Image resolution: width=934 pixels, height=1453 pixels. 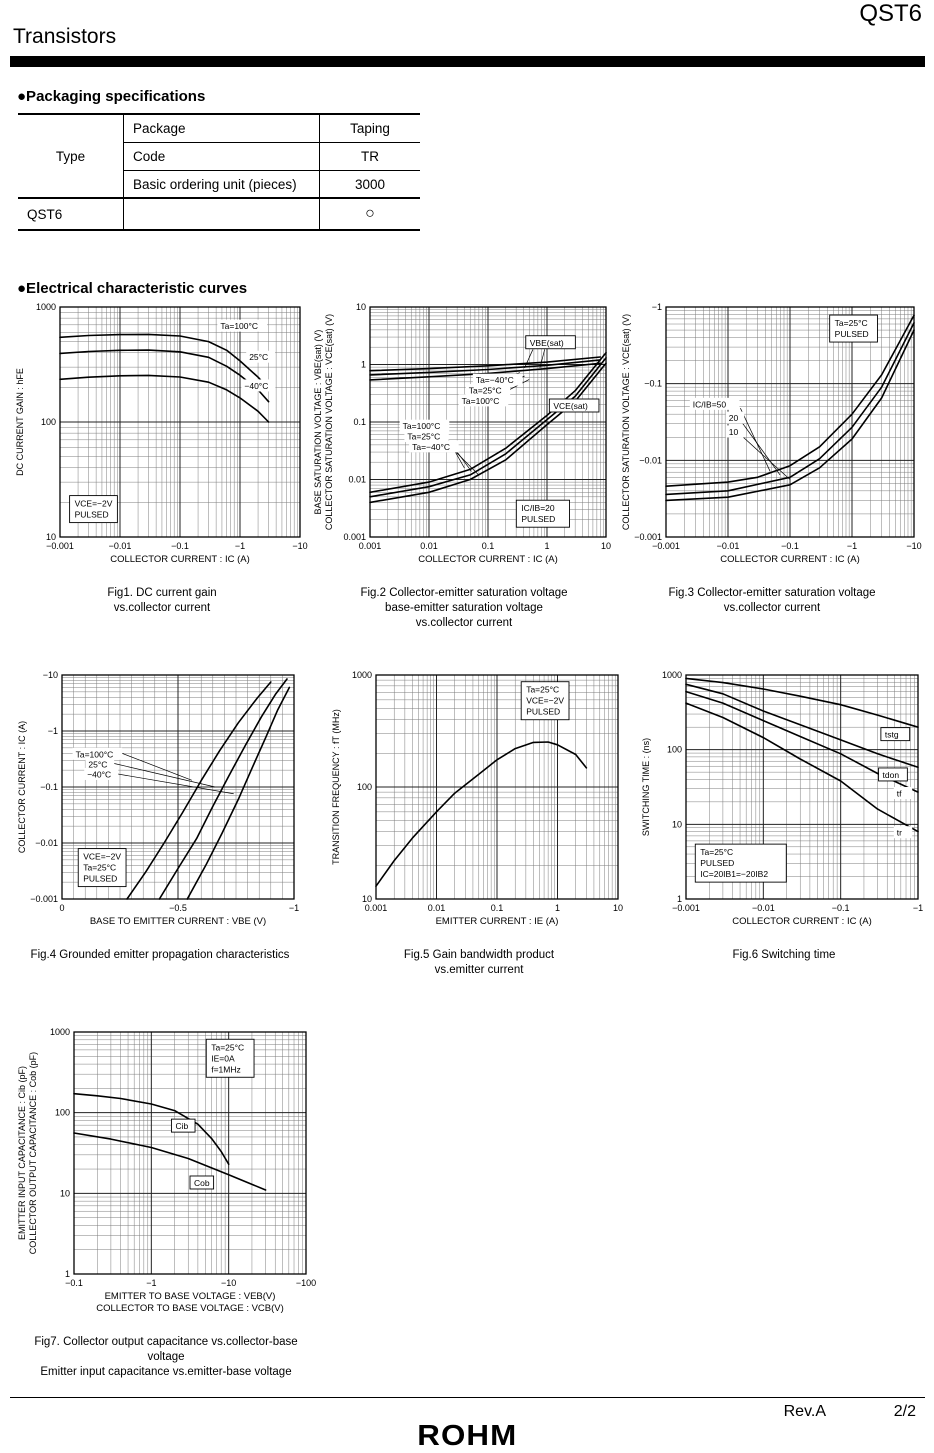 I want to click on svg-text: 25°C, so click(x=97, y=764).